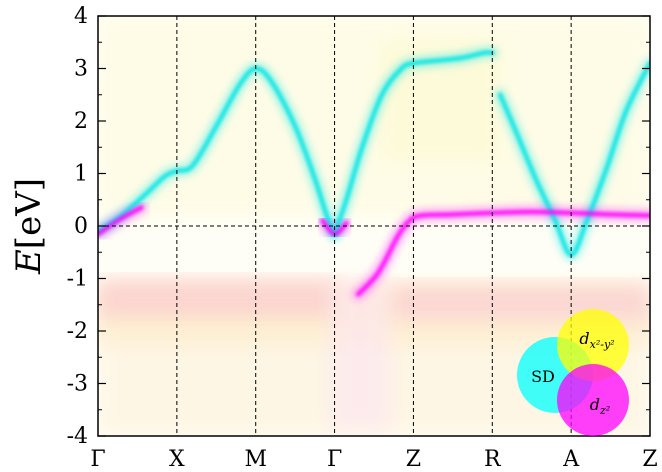 Image resolution: width=662 pixels, height=472 pixels. What do you see at coordinates (77, 436) in the screenshot?
I see `y-tick-label-8: -4` at bounding box center [77, 436].